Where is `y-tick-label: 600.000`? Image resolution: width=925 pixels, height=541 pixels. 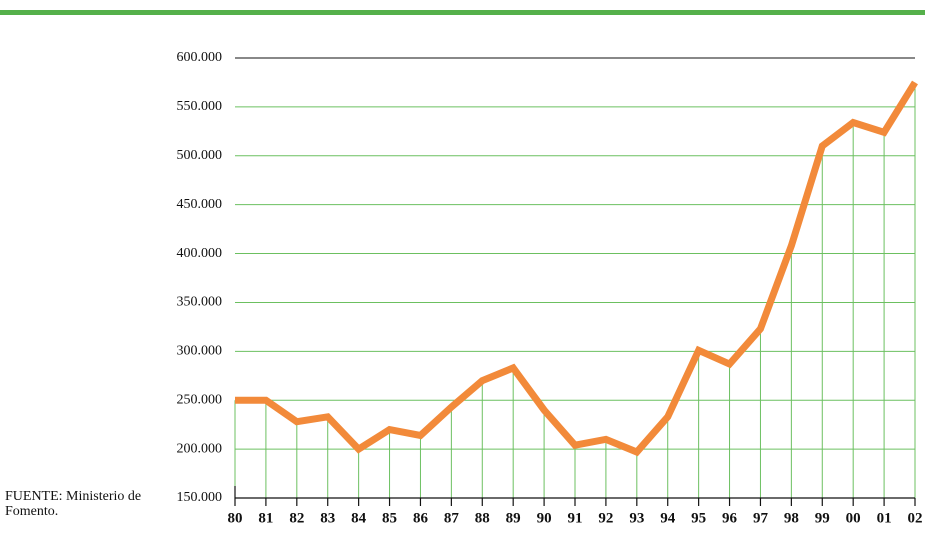 y-tick-label: 600.000 is located at coordinates (200, 57).